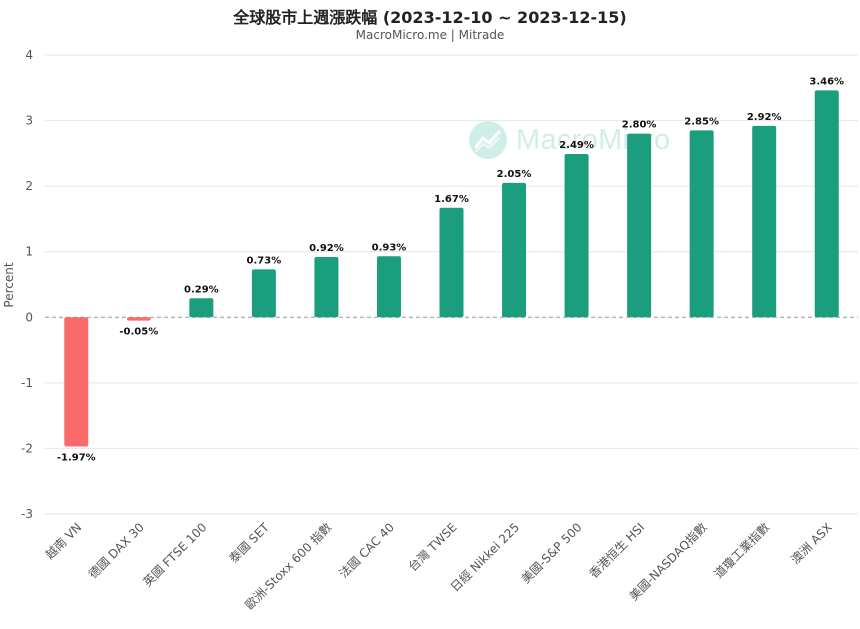 This screenshot has width=860, height=629. What do you see at coordinates (27, 383) in the screenshot?
I see `y-tick-label: -1` at bounding box center [27, 383].